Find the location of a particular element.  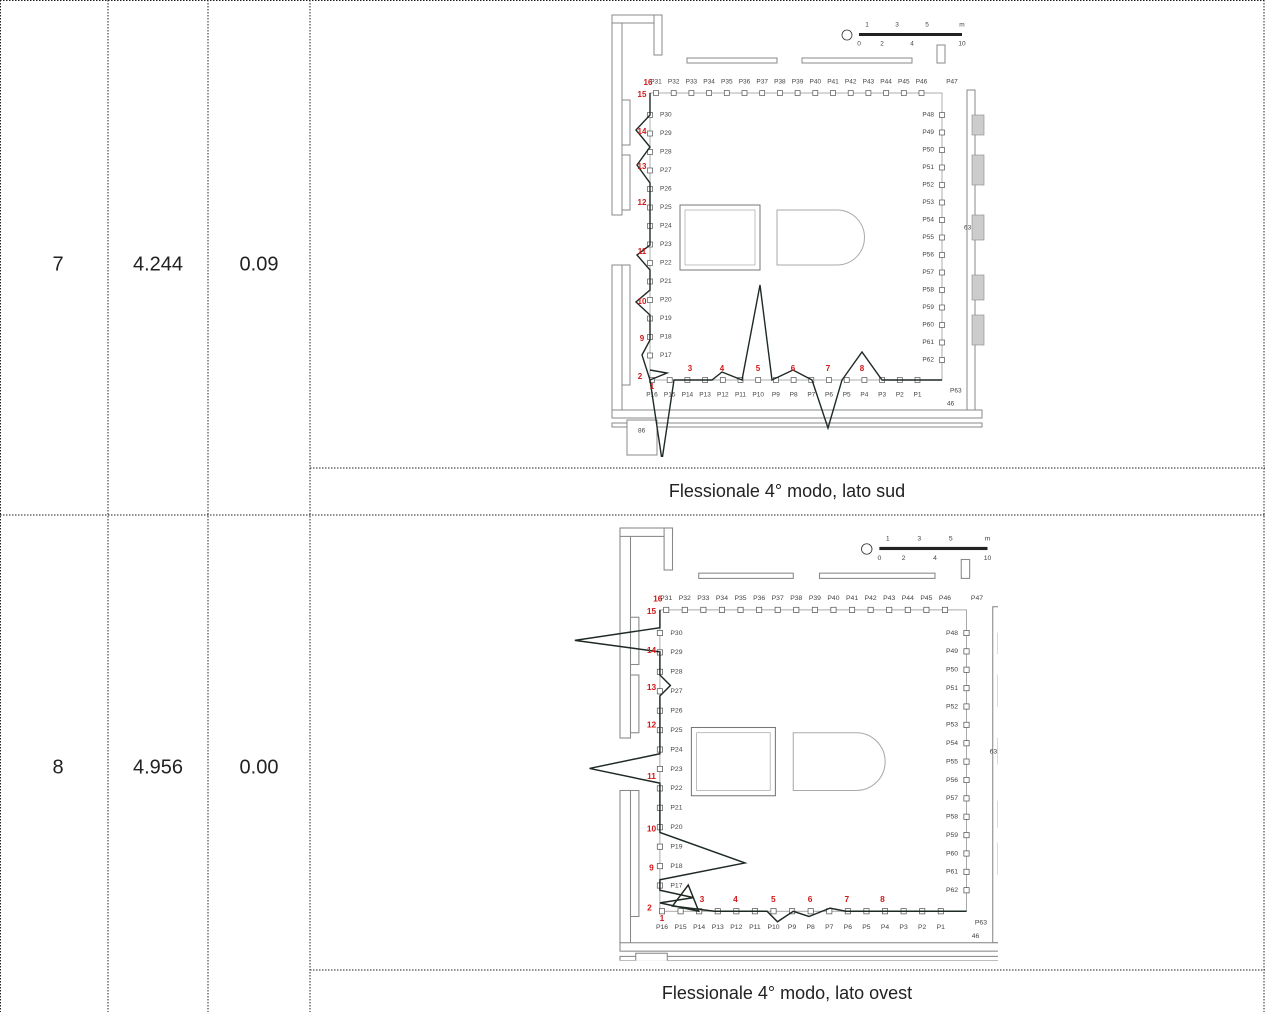

mass: 0.00 is located at coordinates (259, 767).